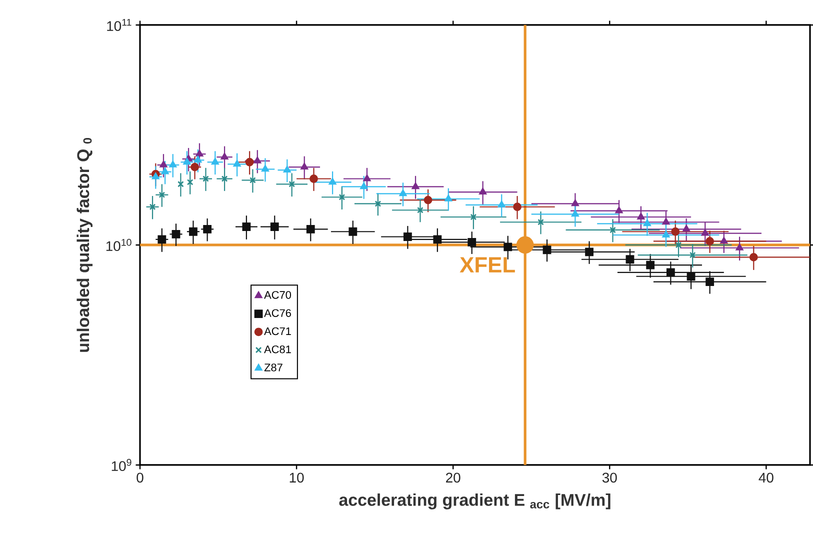 The height and width of the screenshot is (555, 813). What do you see at coordinates (84, 245) in the screenshot?
I see `y-axis-title: unloaded quality factor Q $_{0}$` at bounding box center [84, 245].